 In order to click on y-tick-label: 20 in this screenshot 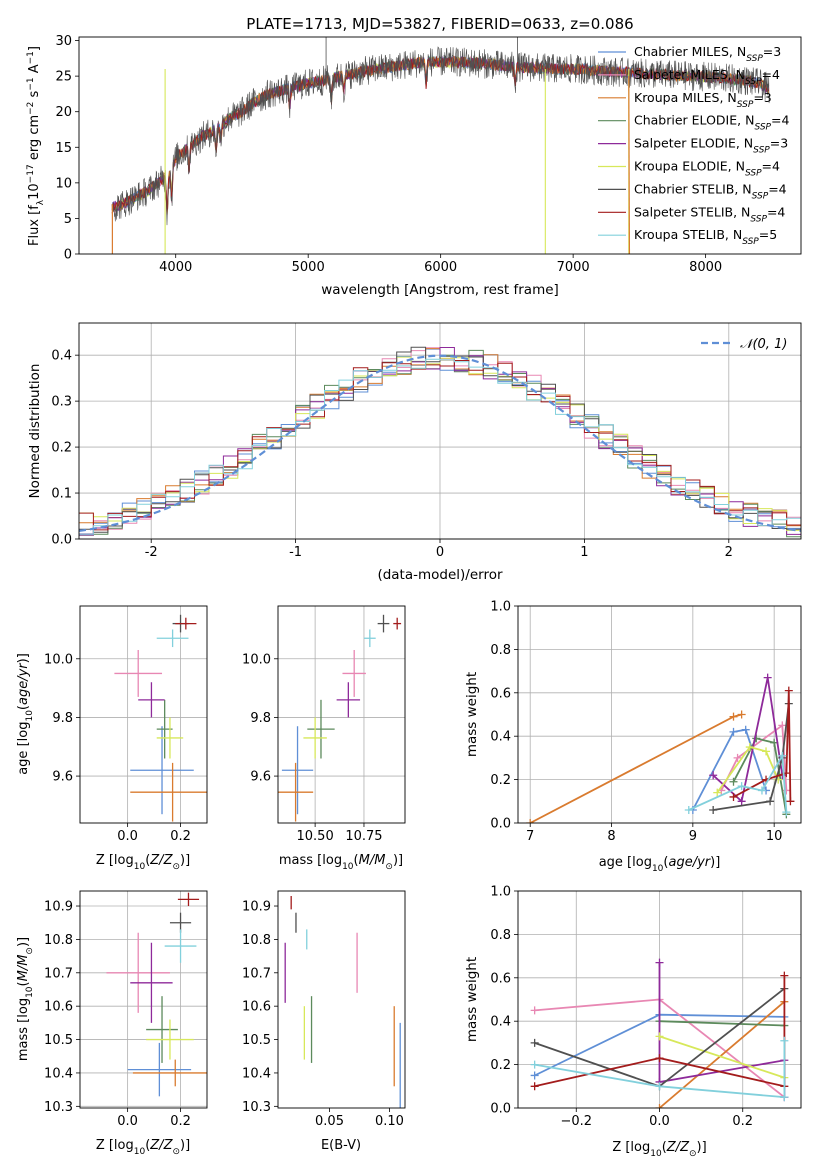, I will do `click(63, 112)`.